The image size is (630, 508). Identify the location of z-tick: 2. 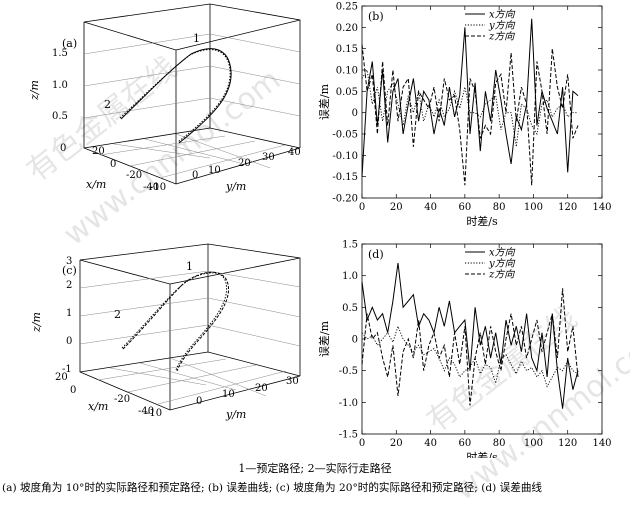
(69, 285).